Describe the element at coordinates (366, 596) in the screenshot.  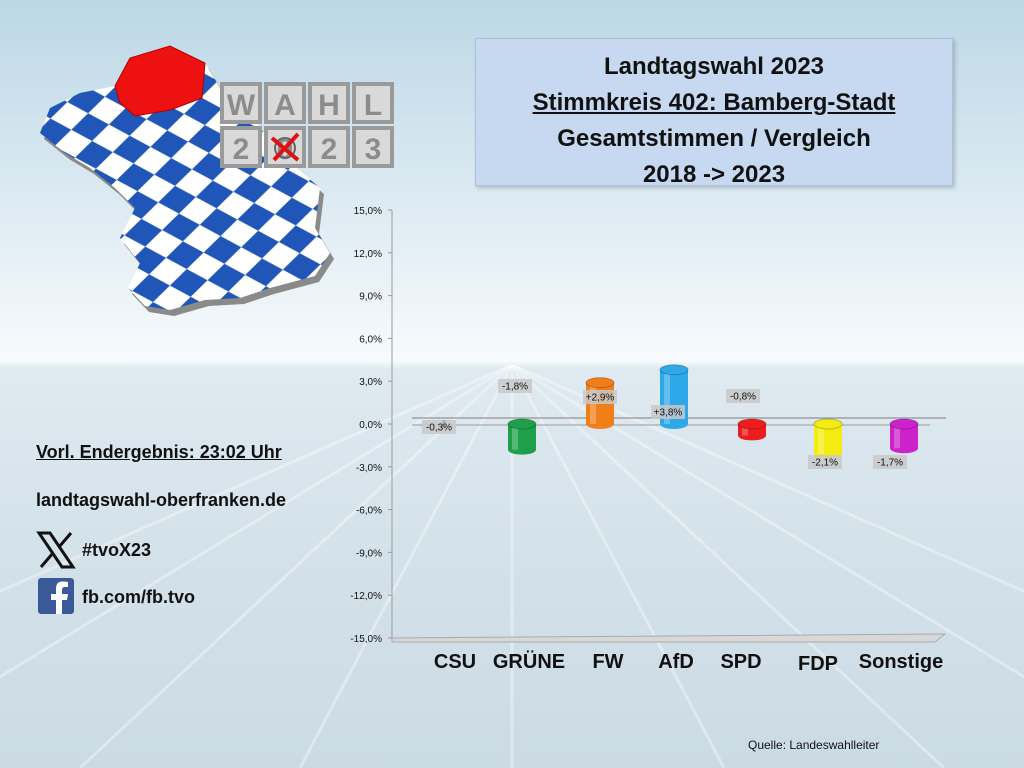
I see `y-tick-label: -12,0%` at that location.